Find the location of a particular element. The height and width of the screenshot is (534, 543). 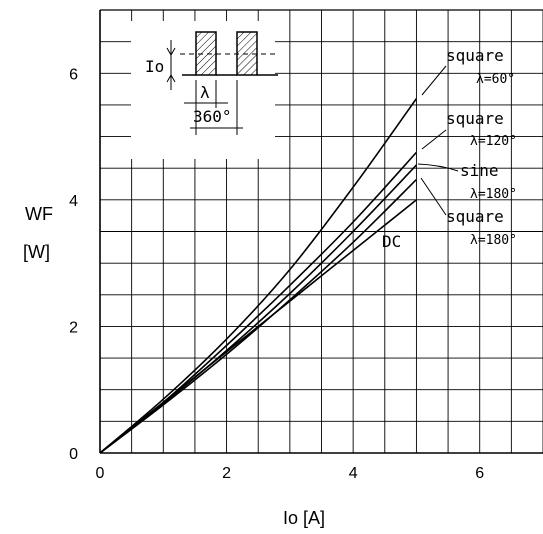

inset-period-label: 360° is located at coordinates (212, 116).